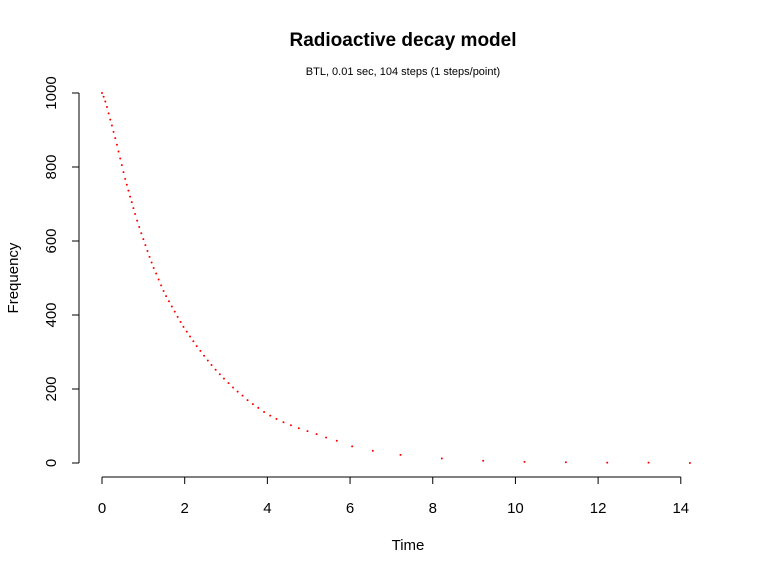 The image size is (768, 576). I want to click on x-tick-label: 10, so click(515, 508).